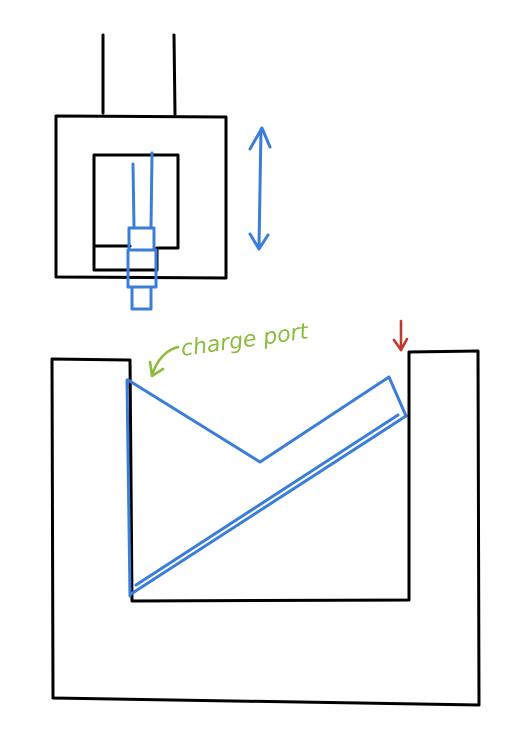 The width and height of the screenshot is (510, 744). I want to click on plunger, so click(142, 231).